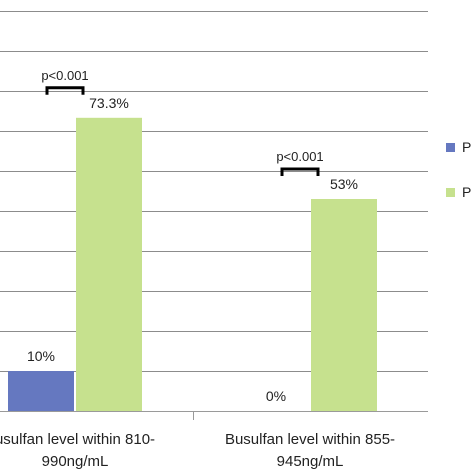  What do you see at coordinates (310, 439) in the screenshot?
I see `category-label: Busulfan level within 855-` at bounding box center [310, 439].